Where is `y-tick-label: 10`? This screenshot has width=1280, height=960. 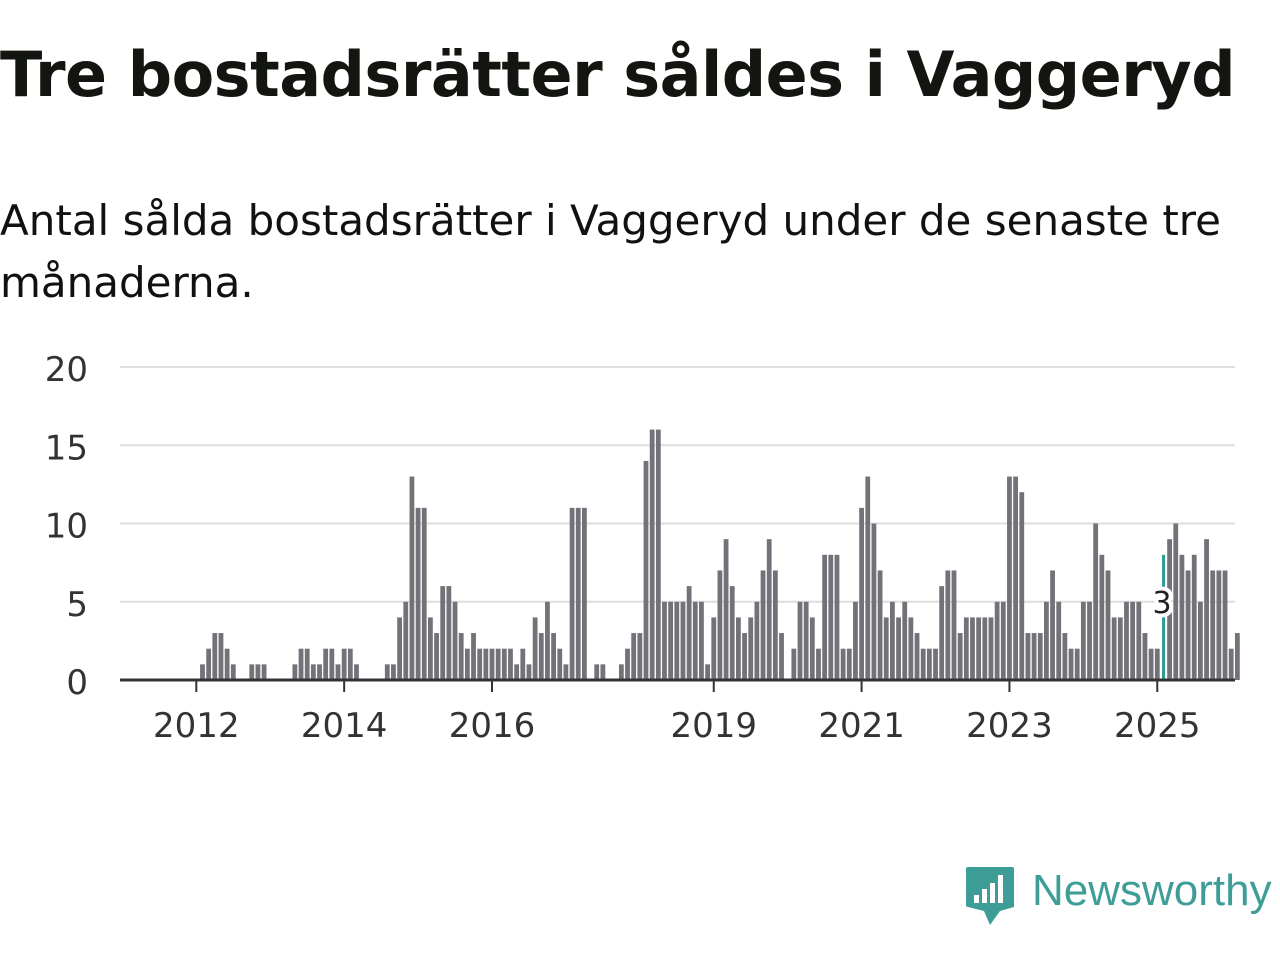
y-tick-label: 10 is located at coordinates (66, 527).